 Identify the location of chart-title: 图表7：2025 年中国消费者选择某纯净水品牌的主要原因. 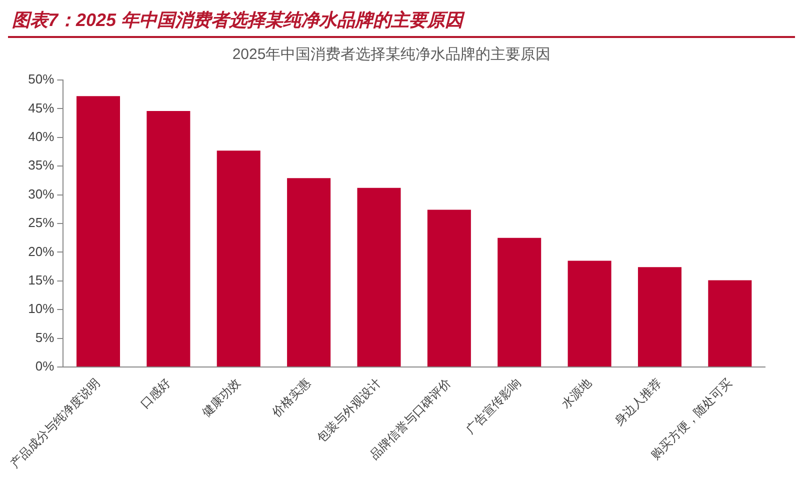
(401, 23).